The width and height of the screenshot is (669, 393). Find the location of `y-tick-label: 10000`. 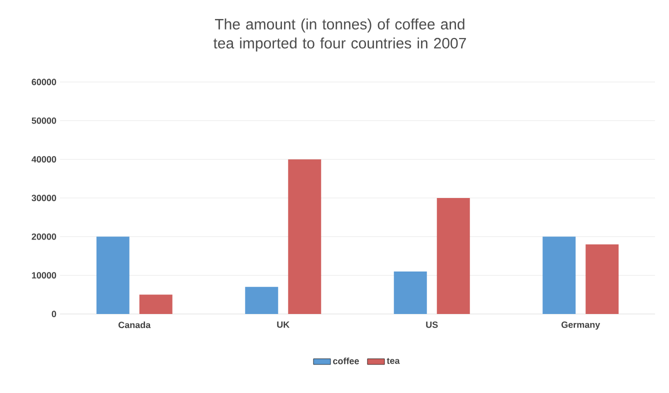

y-tick-label: 10000 is located at coordinates (44, 275).